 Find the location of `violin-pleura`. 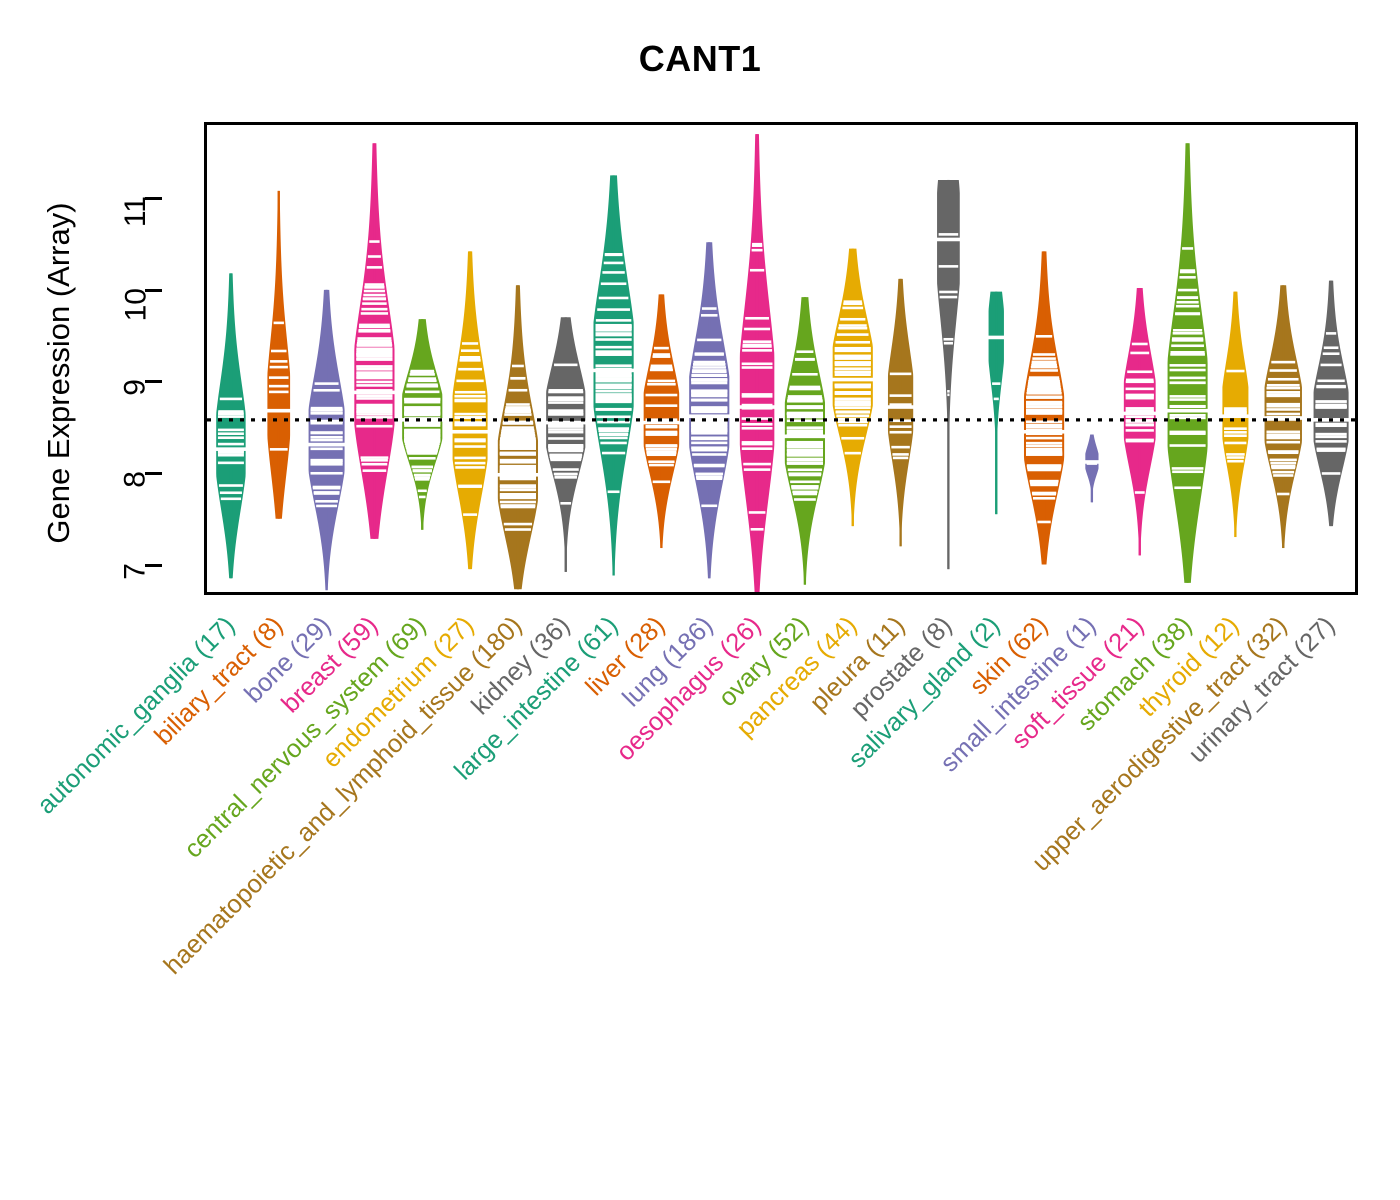

violin-pleura is located at coordinates (901, 412).